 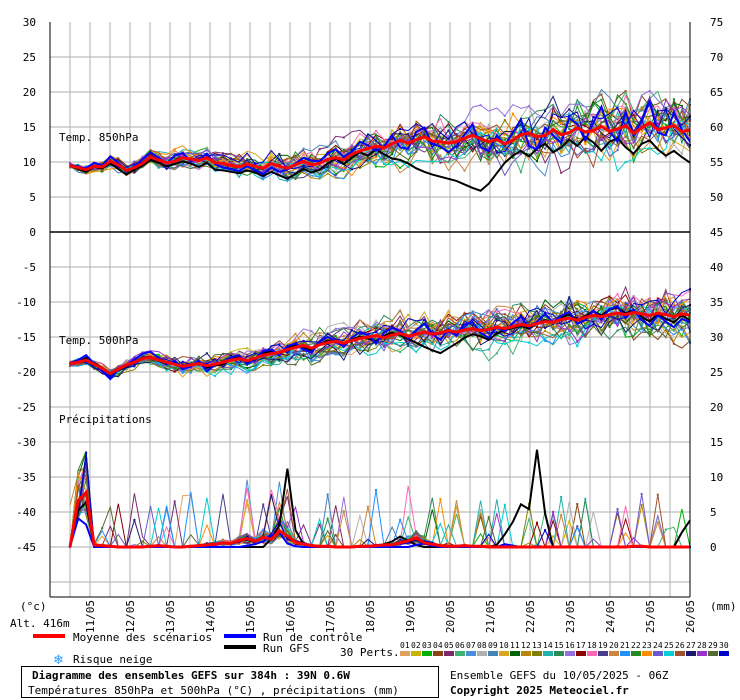 What do you see at coordinates (490, 616) in the screenshot?
I see `x-tick-label: 21/05` at bounding box center [490, 616].